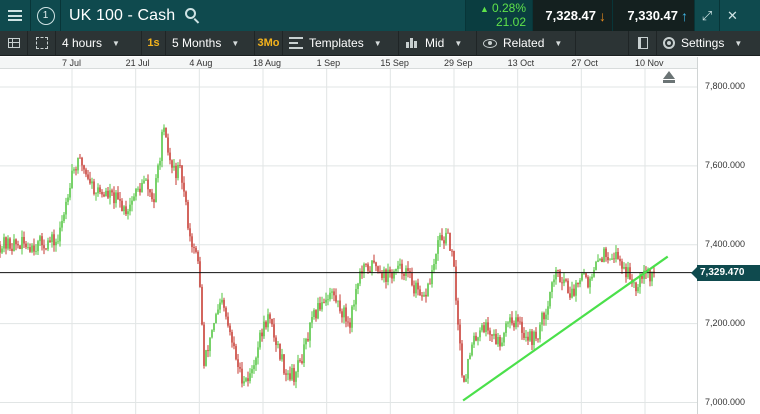 The image size is (760, 414). I want to click on price-type-label: Mid, so click(435, 43).